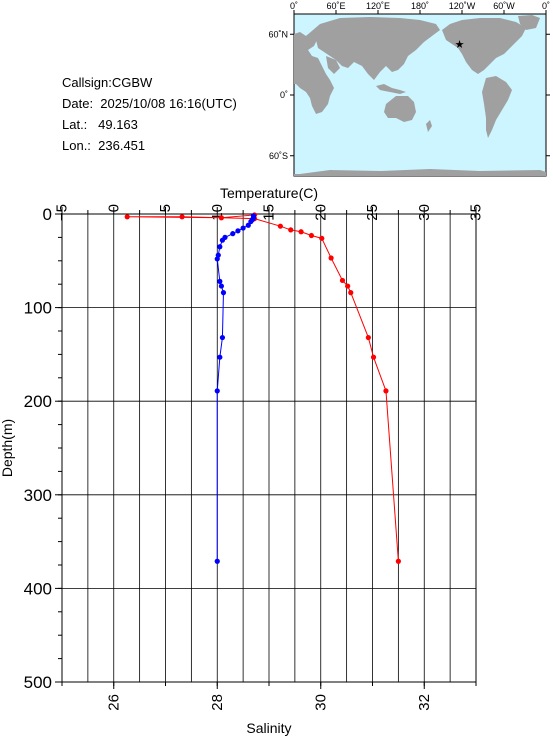 The width and height of the screenshot is (553, 736). Describe the element at coordinates (107, 82) in the screenshot. I see `callsign-label: Callsign:CGBW` at that location.